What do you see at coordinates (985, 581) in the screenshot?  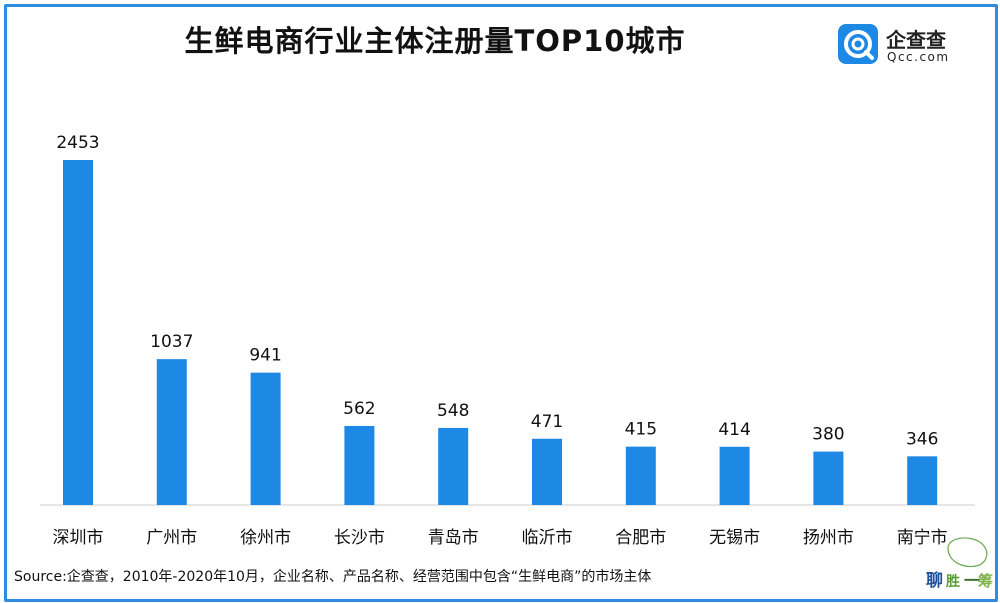 I see `svg-text: 筹` at bounding box center [985, 581].